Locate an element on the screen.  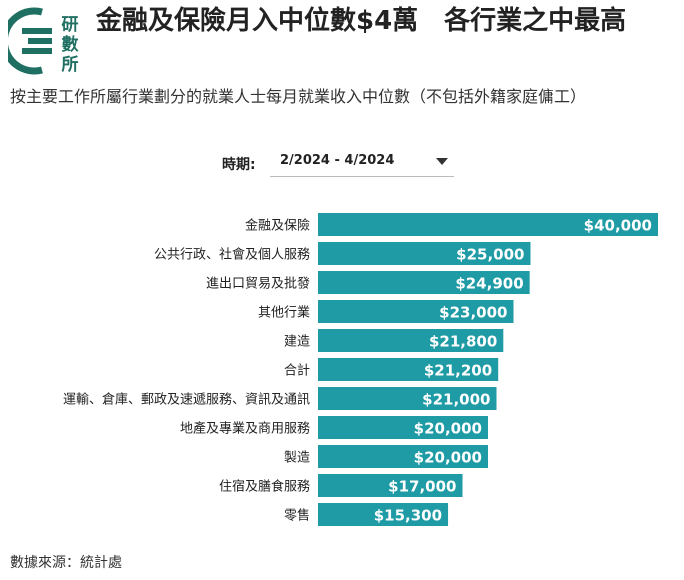
period-dropdown: 2/2024 - 4/2024 is located at coordinates (362, 162).